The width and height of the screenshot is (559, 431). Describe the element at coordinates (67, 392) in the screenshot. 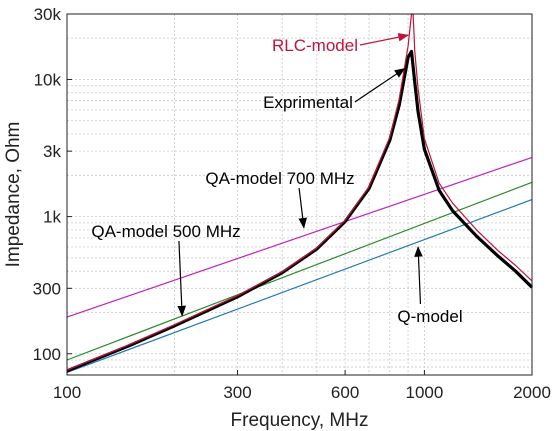

I see `x-tick-label: 100` at that location.